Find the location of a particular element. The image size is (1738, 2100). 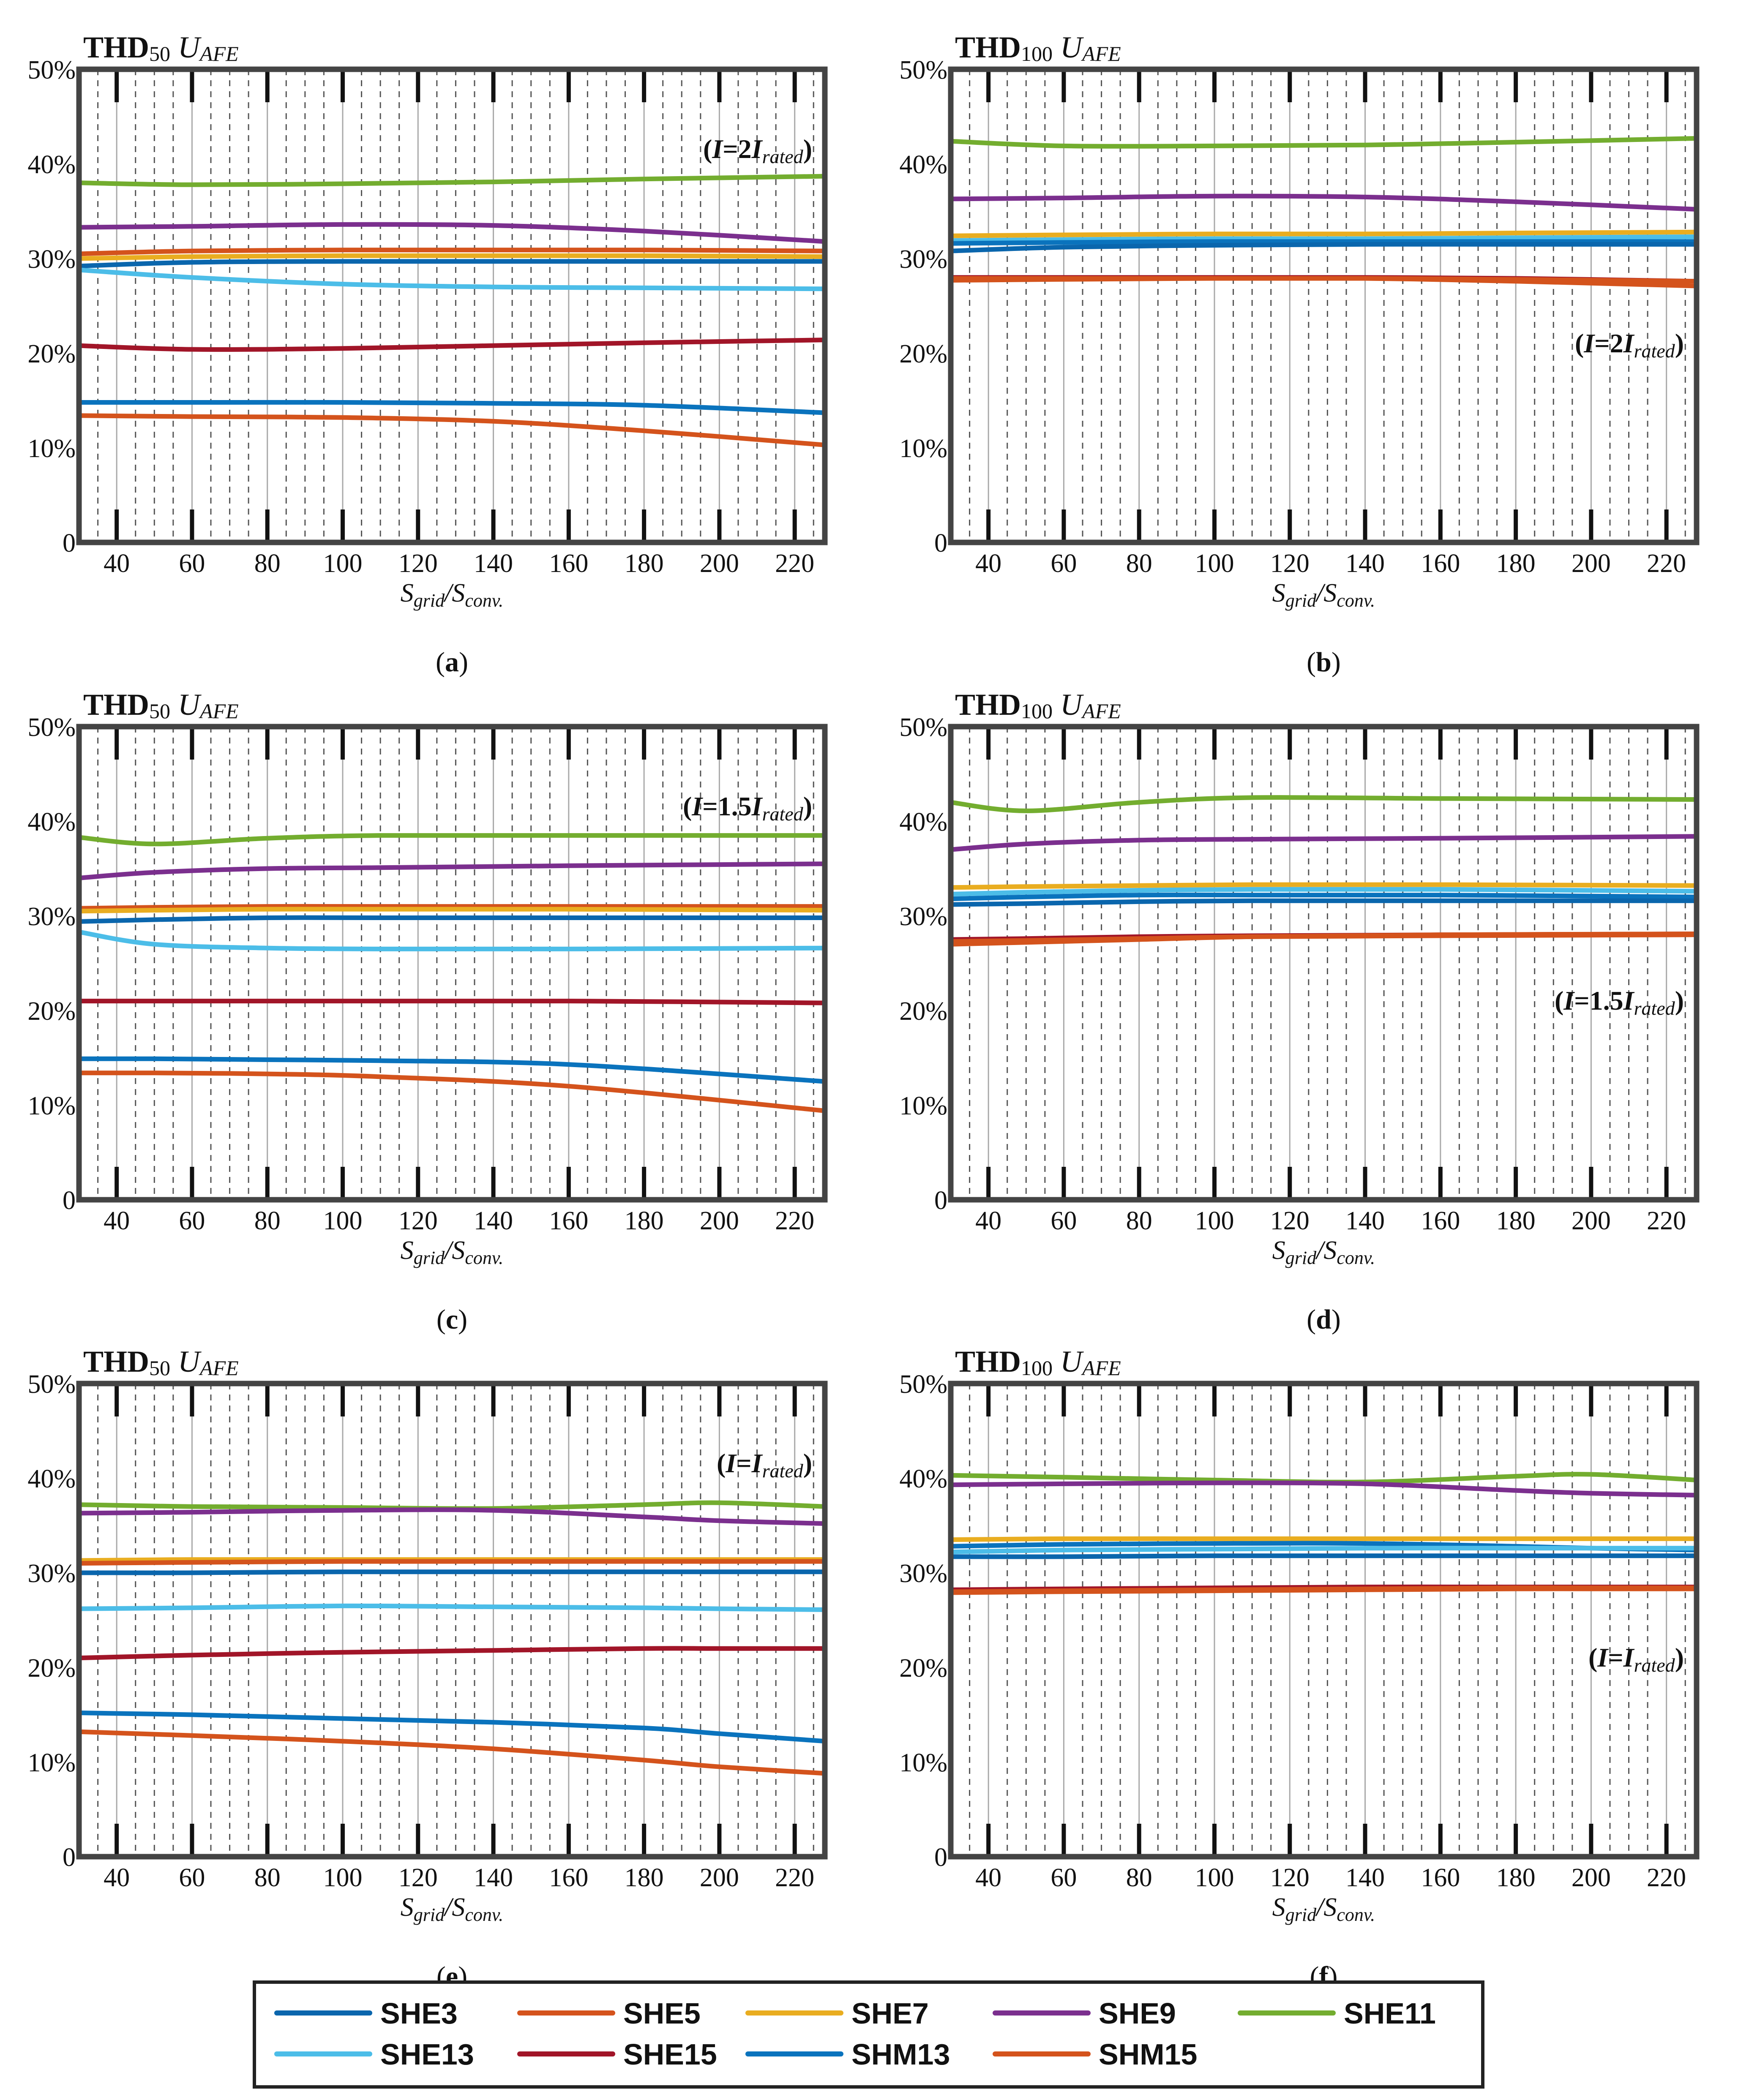

legend-label: SHE3 is located at coordinates (419, 2013).